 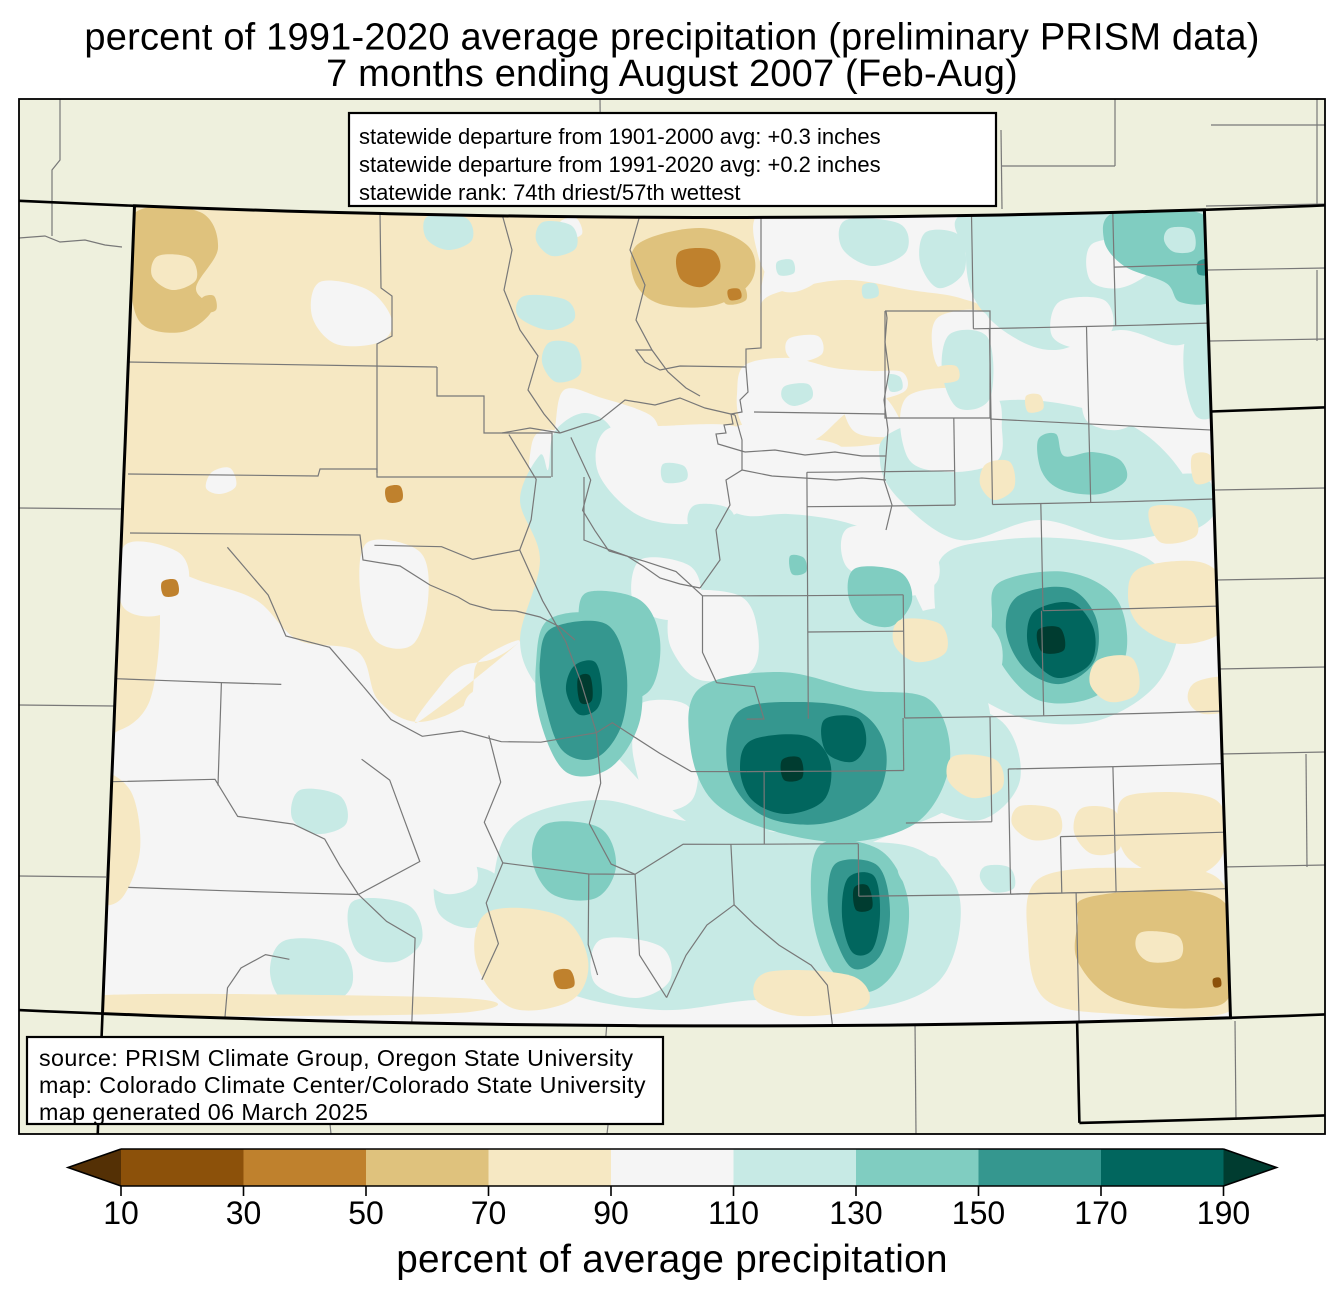 What do you see at coordinates (672, 1259) in the screenshot?
I see `svg-text:percent of average precipitati: percent of average precipitation` at bounding box center [672, 1259].